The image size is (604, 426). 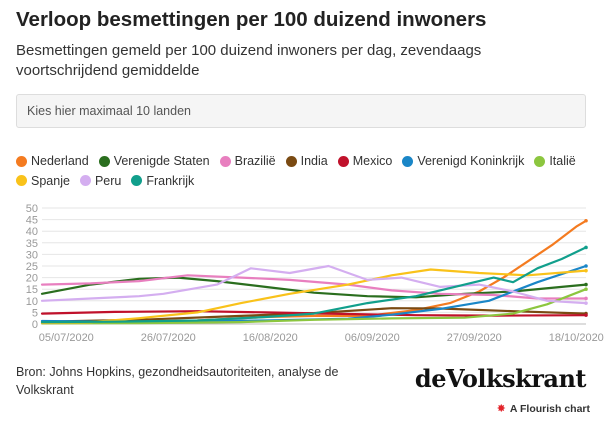 What do you see at coordinates (32, 255) in the screenshot?
I see `y-tick-label: 30` at bounding box center [32, 255].